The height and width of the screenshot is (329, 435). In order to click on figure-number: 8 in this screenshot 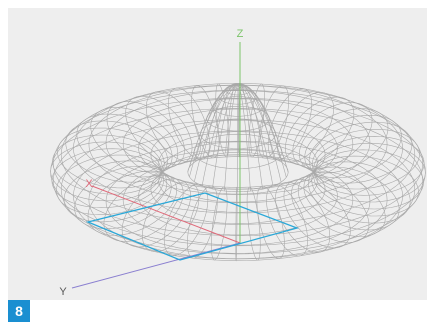, I will do `click(19, 311)`.